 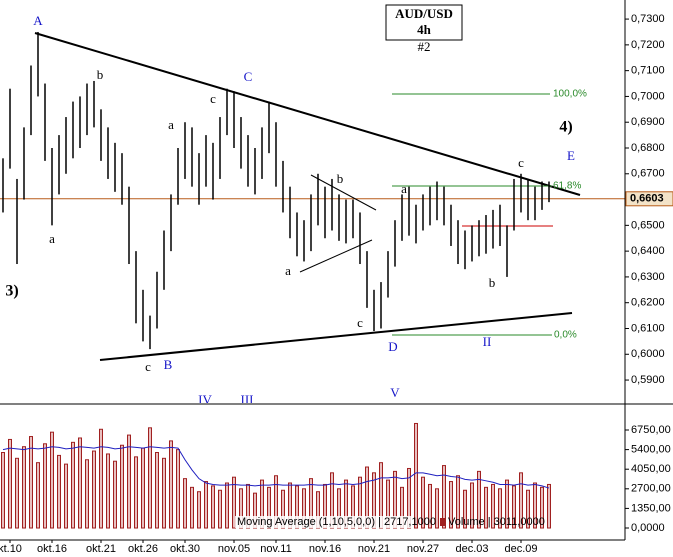 I want to click on wave-label: 4), so click(x=565, y=127).